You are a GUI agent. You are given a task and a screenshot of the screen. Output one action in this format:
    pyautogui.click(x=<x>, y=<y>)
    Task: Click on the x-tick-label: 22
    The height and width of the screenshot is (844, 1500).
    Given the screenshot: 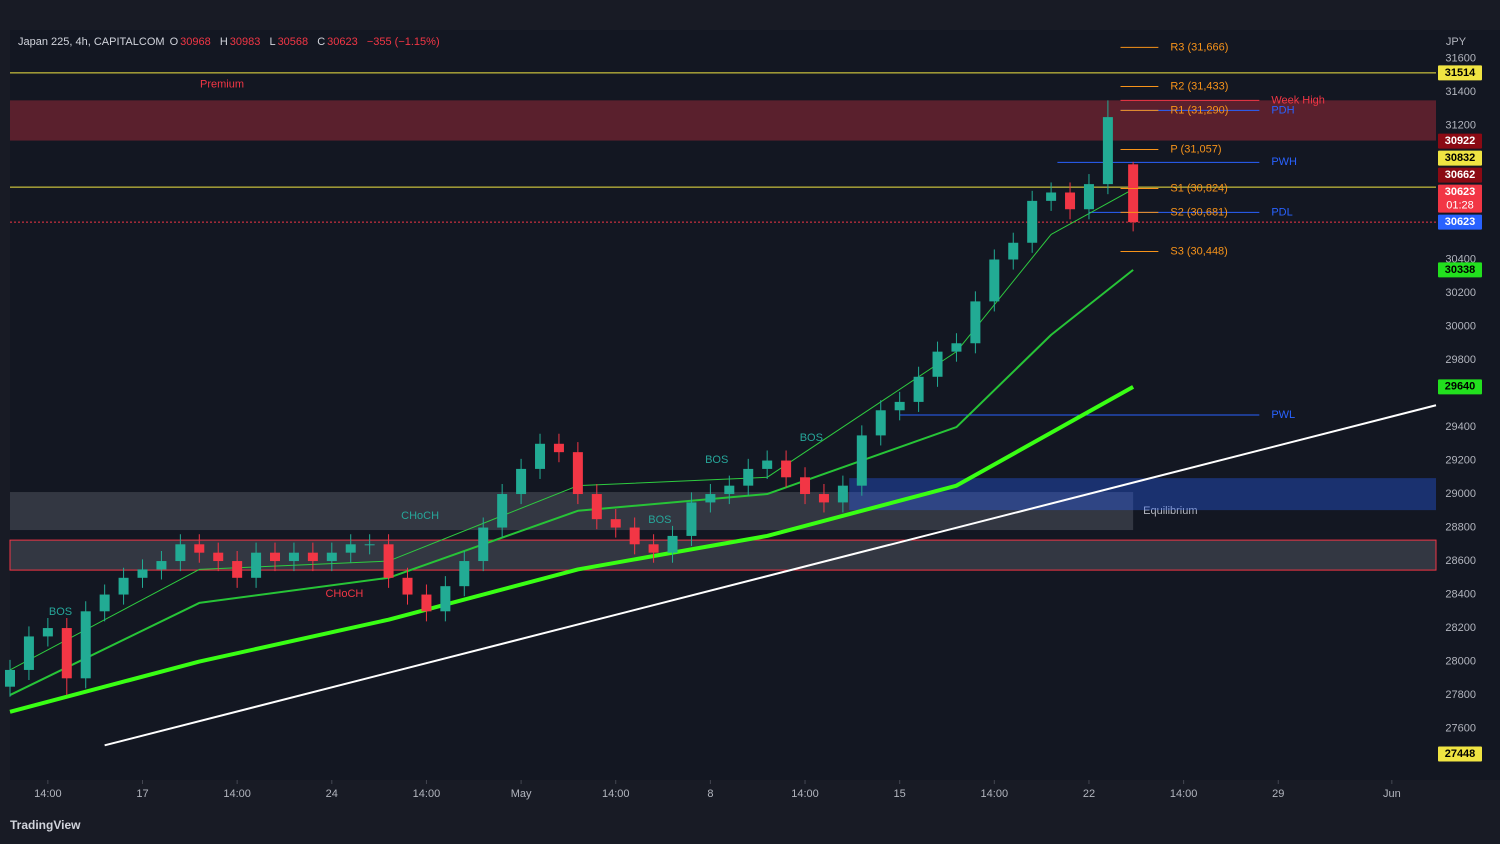 What is the action you would take?
    pyautogui.click(x=1089, y=794)
    